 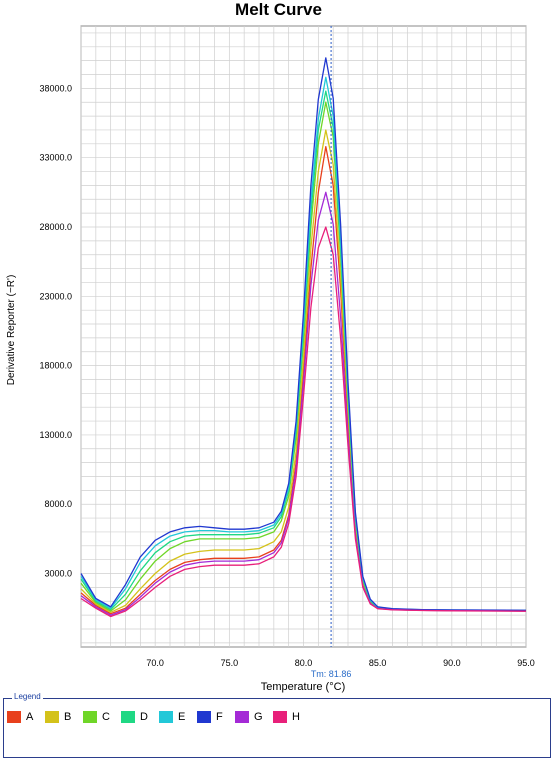 I want to click on y-tick-label: 28000.0, so click(x=55, y=227).